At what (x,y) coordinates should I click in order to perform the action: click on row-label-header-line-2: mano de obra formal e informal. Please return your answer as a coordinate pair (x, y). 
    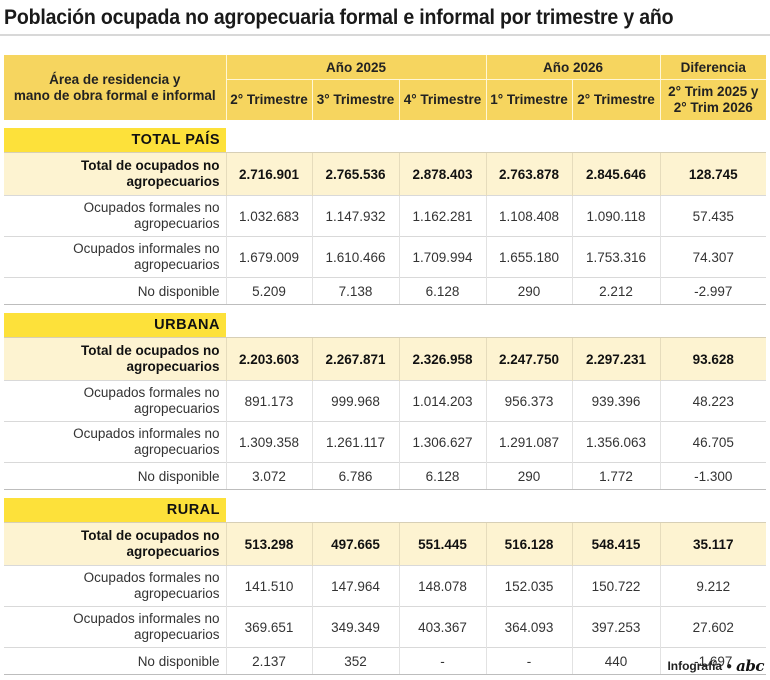
    Looking at the image, I should click on (114, 95).